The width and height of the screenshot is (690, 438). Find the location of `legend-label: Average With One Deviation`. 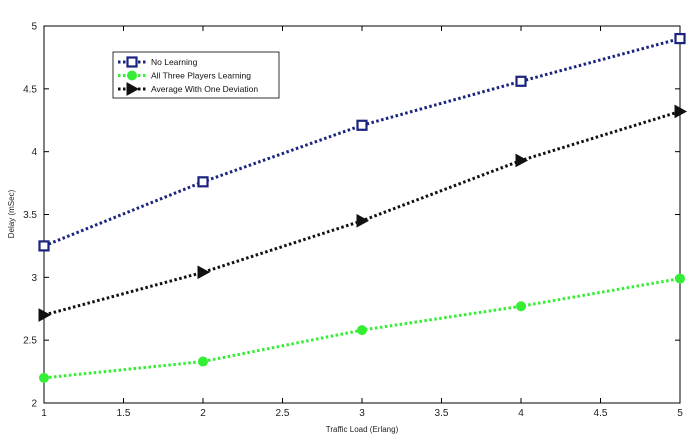

legend-label: Average With One Deviation is located at coordinates (204, 89).